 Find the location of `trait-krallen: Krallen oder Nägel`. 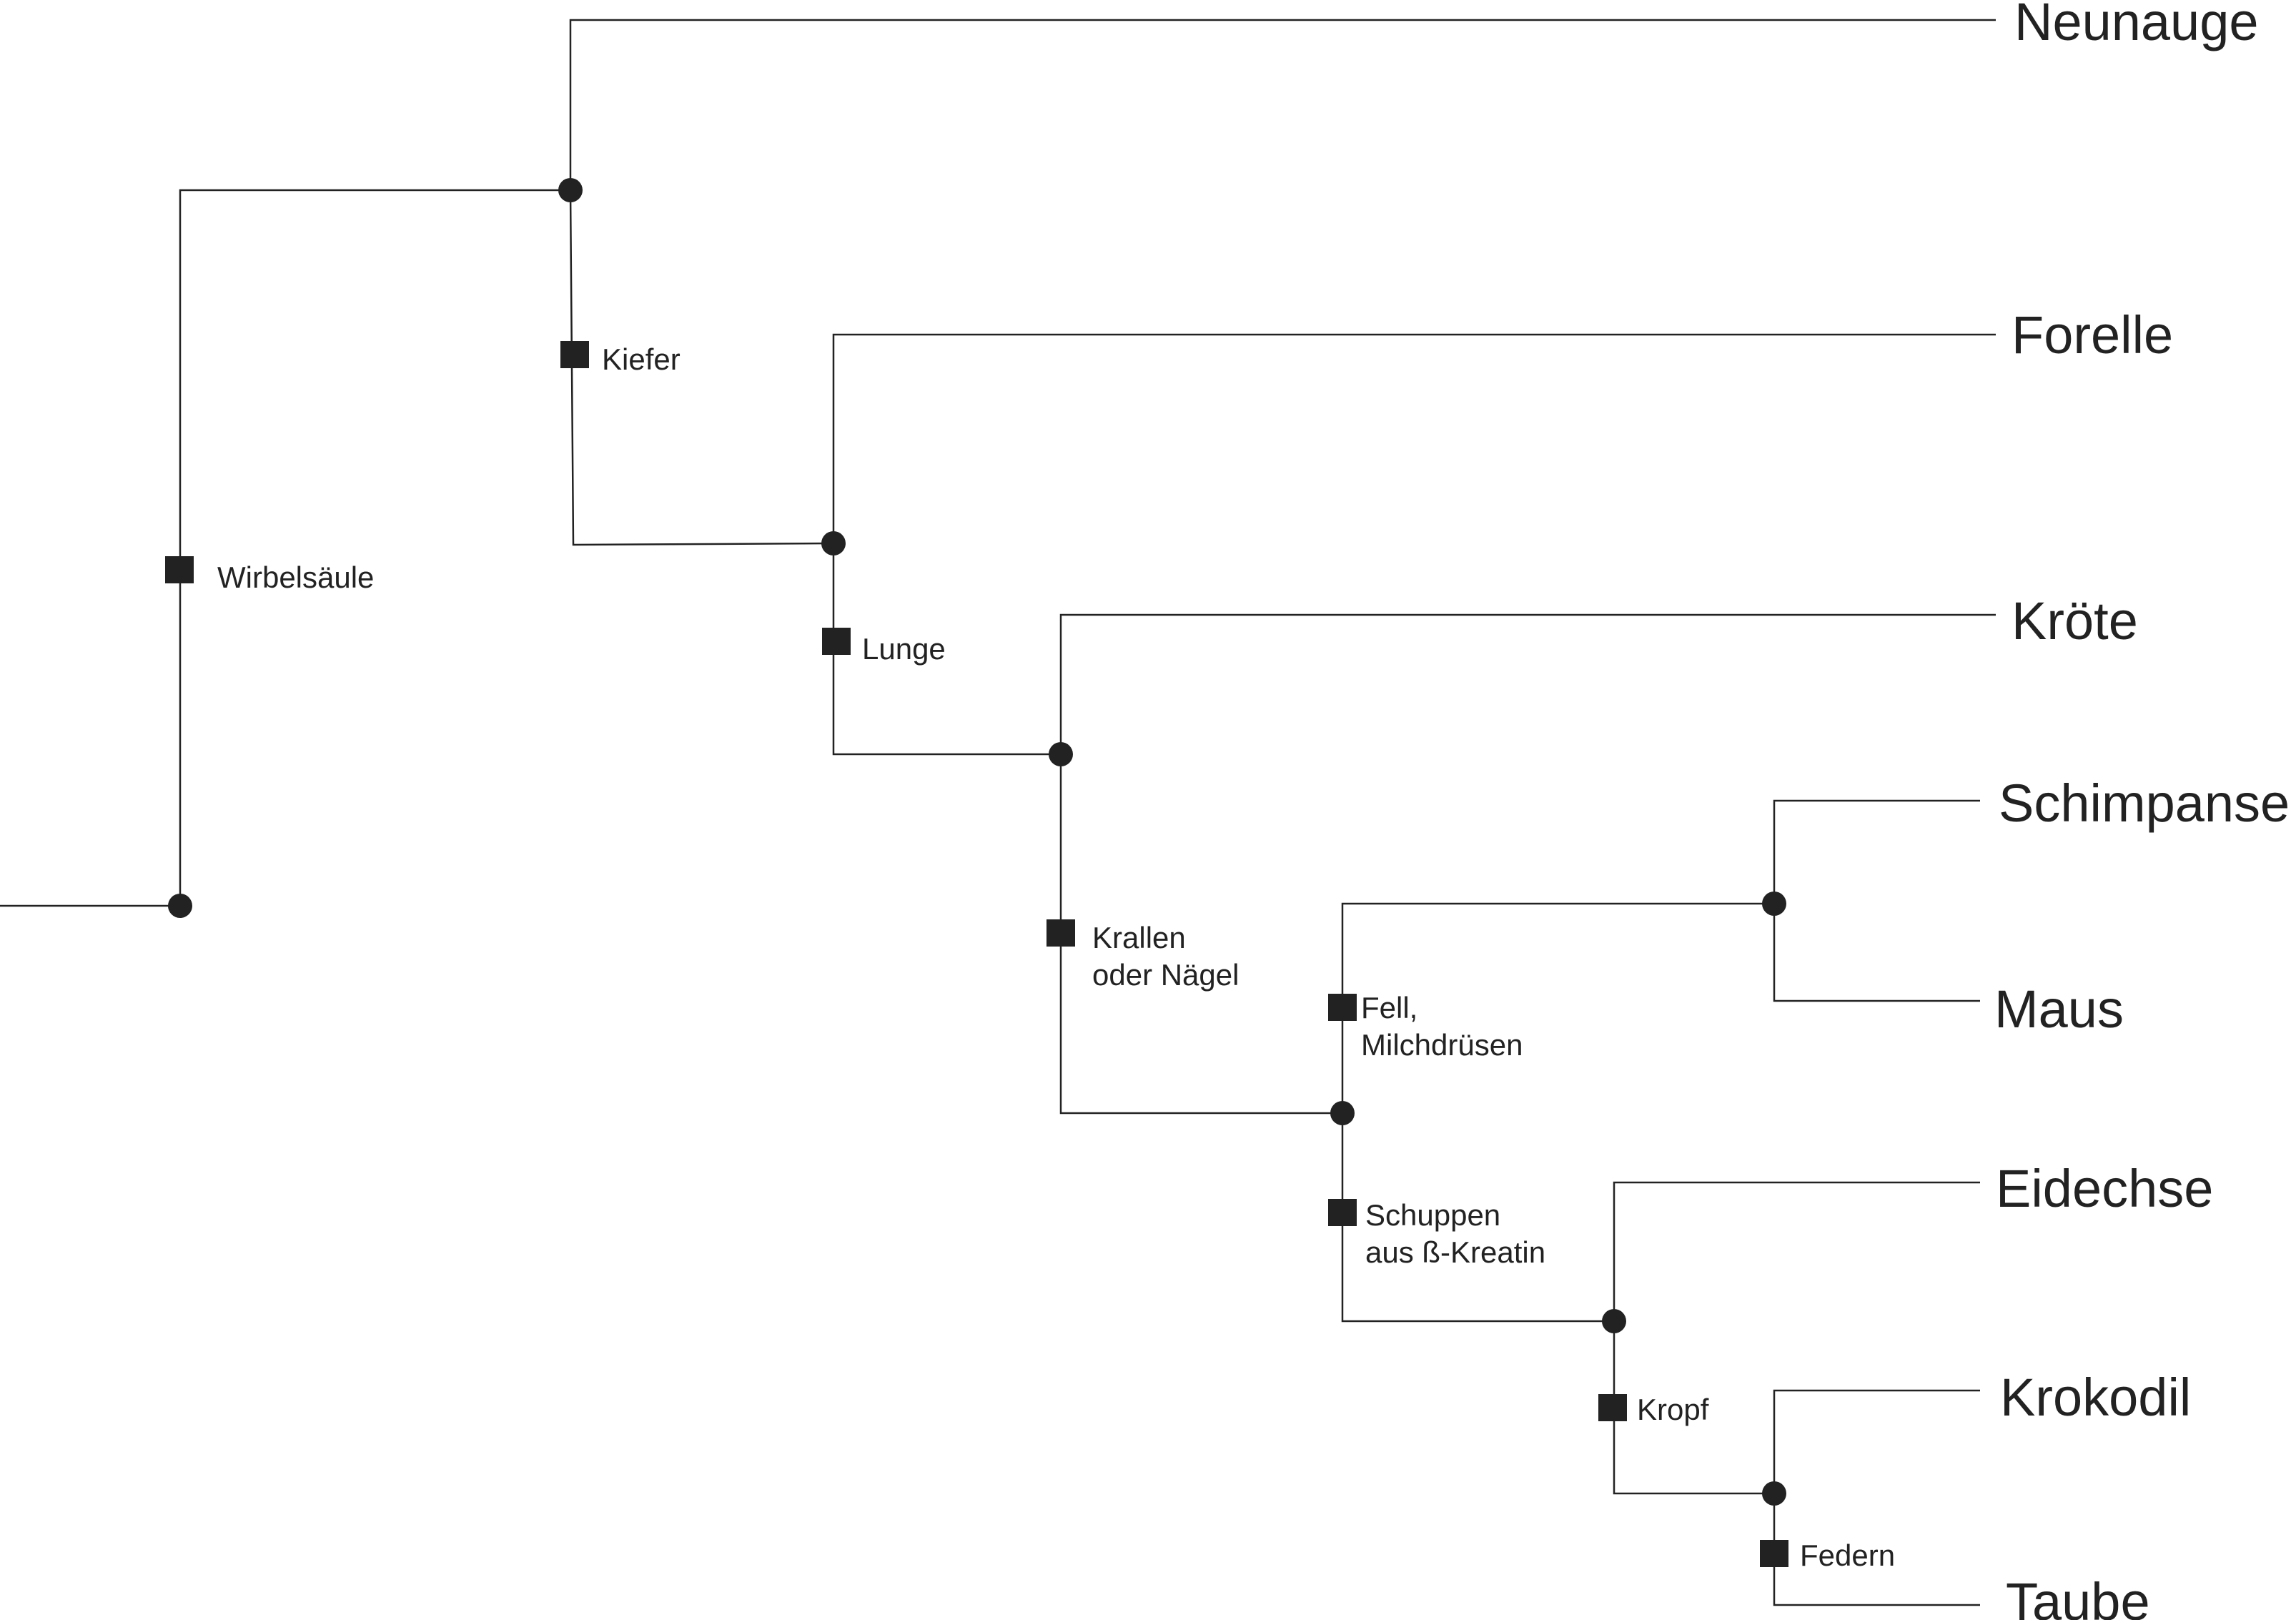

trait-krallen: Krallen oder Nägel is located at coordinates (1165, 956).